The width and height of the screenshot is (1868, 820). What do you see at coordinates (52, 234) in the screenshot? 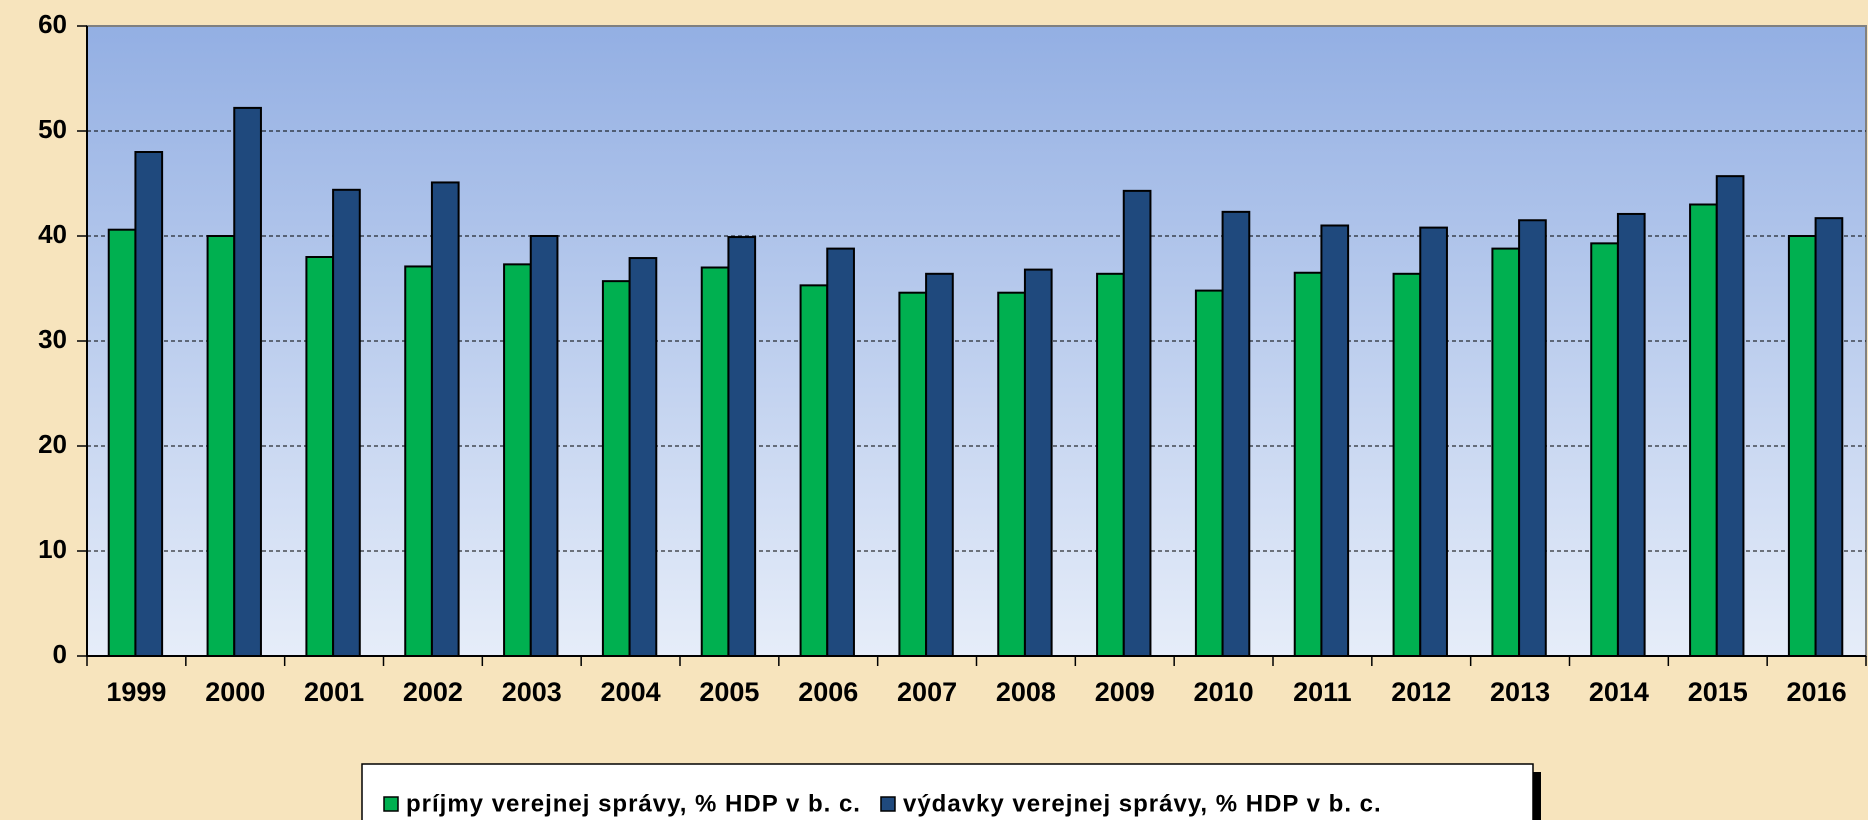
I see `y-tick-label: 40` at bounding box center [52, 234].